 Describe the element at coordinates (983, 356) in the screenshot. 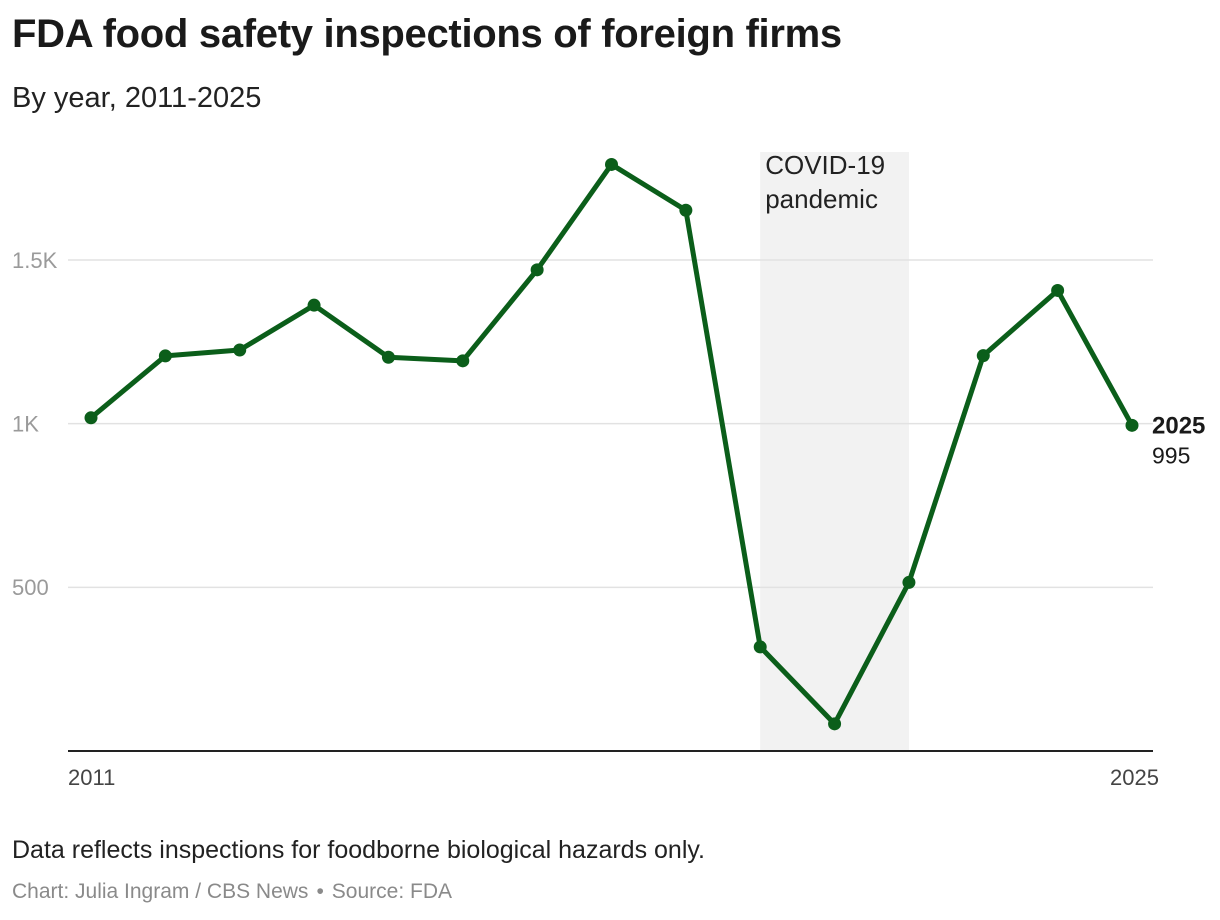

I see `data-point-2023` at that location.